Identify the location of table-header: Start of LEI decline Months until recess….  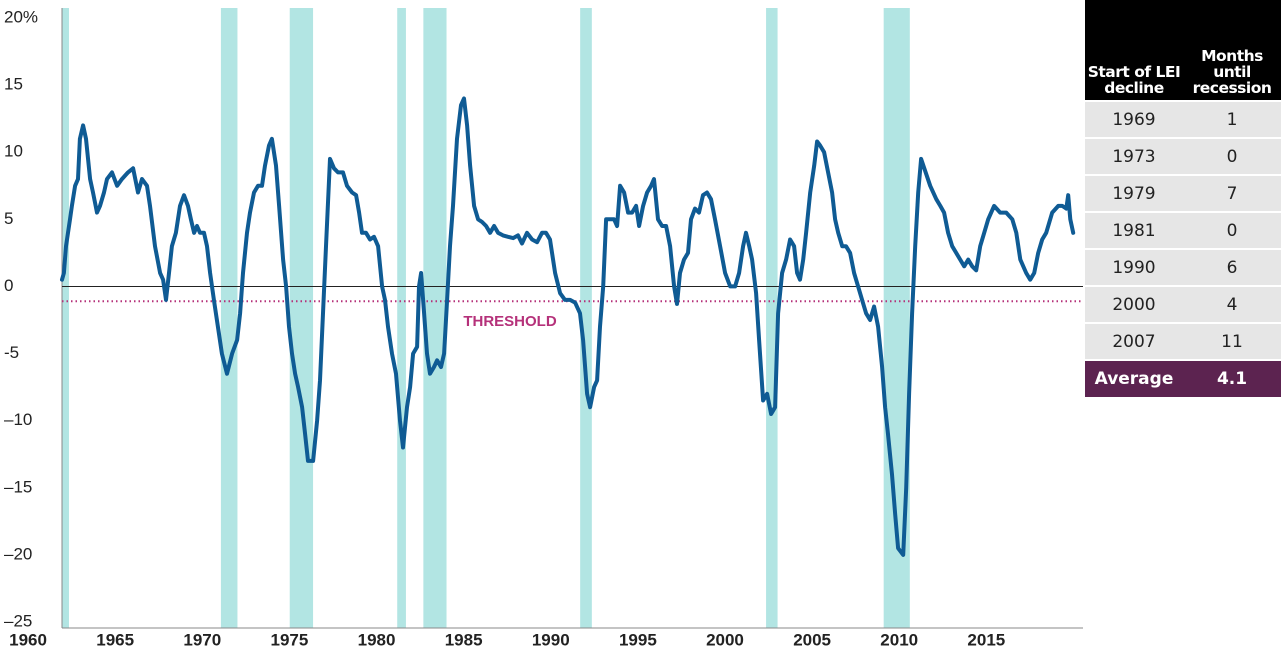
(1183, 50).